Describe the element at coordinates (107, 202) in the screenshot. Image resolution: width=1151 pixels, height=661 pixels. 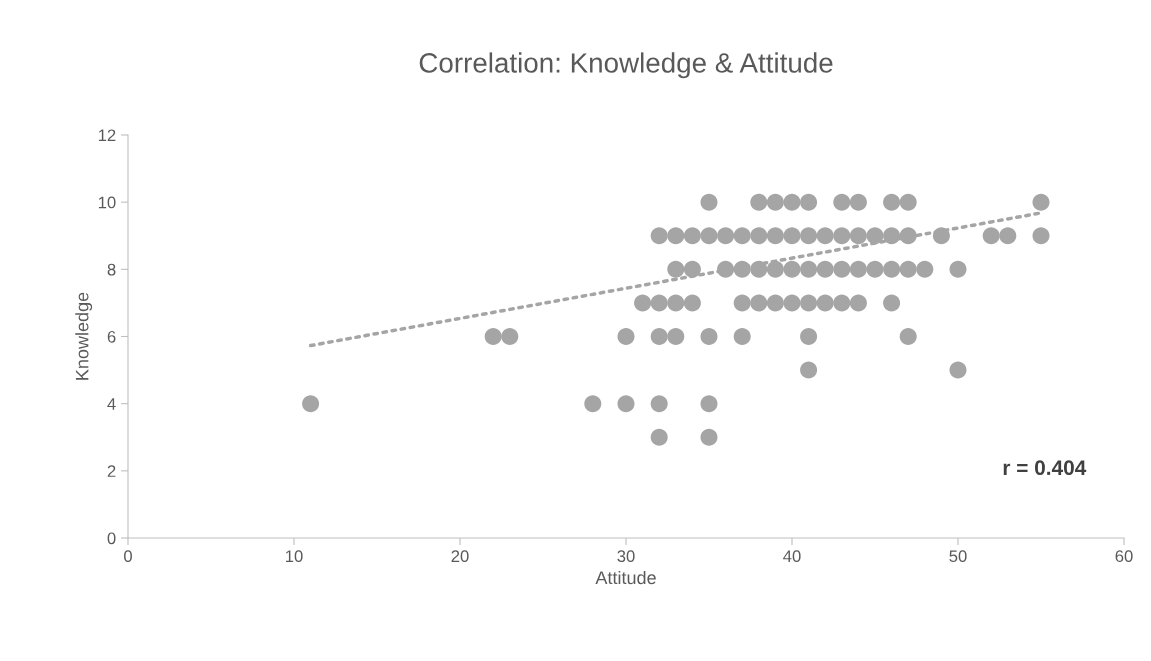
I see `y-tick-label: 10` at that location.